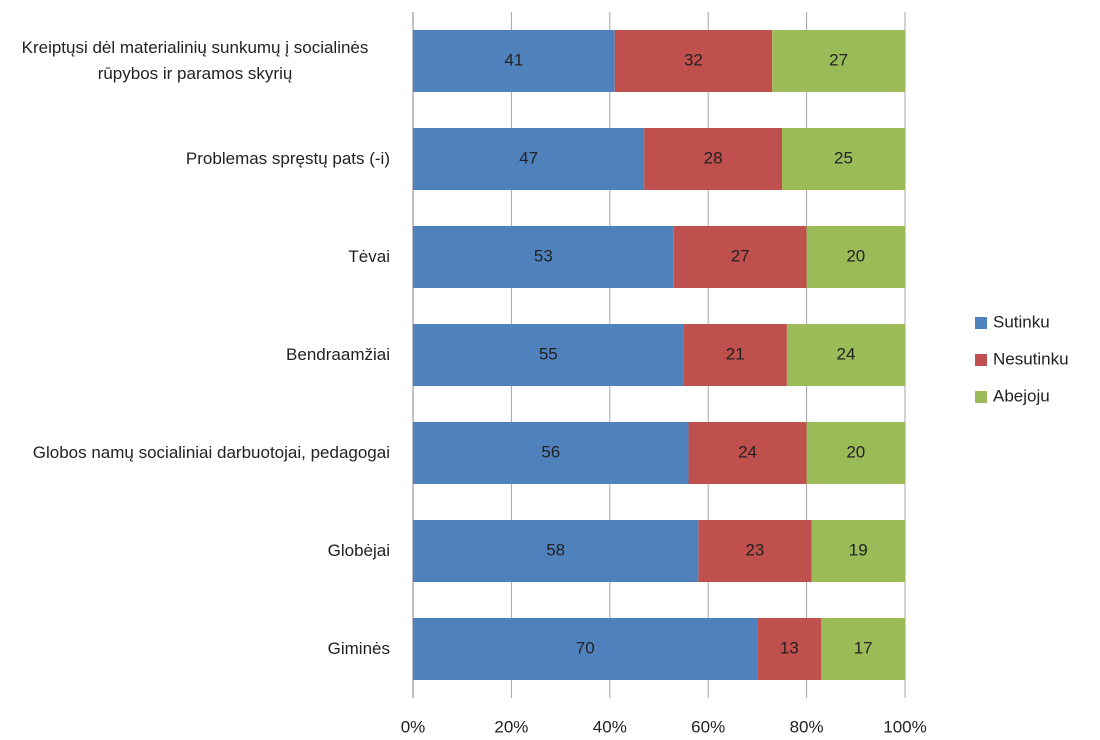  I want to click on data-label: 13, so click(789, 647).